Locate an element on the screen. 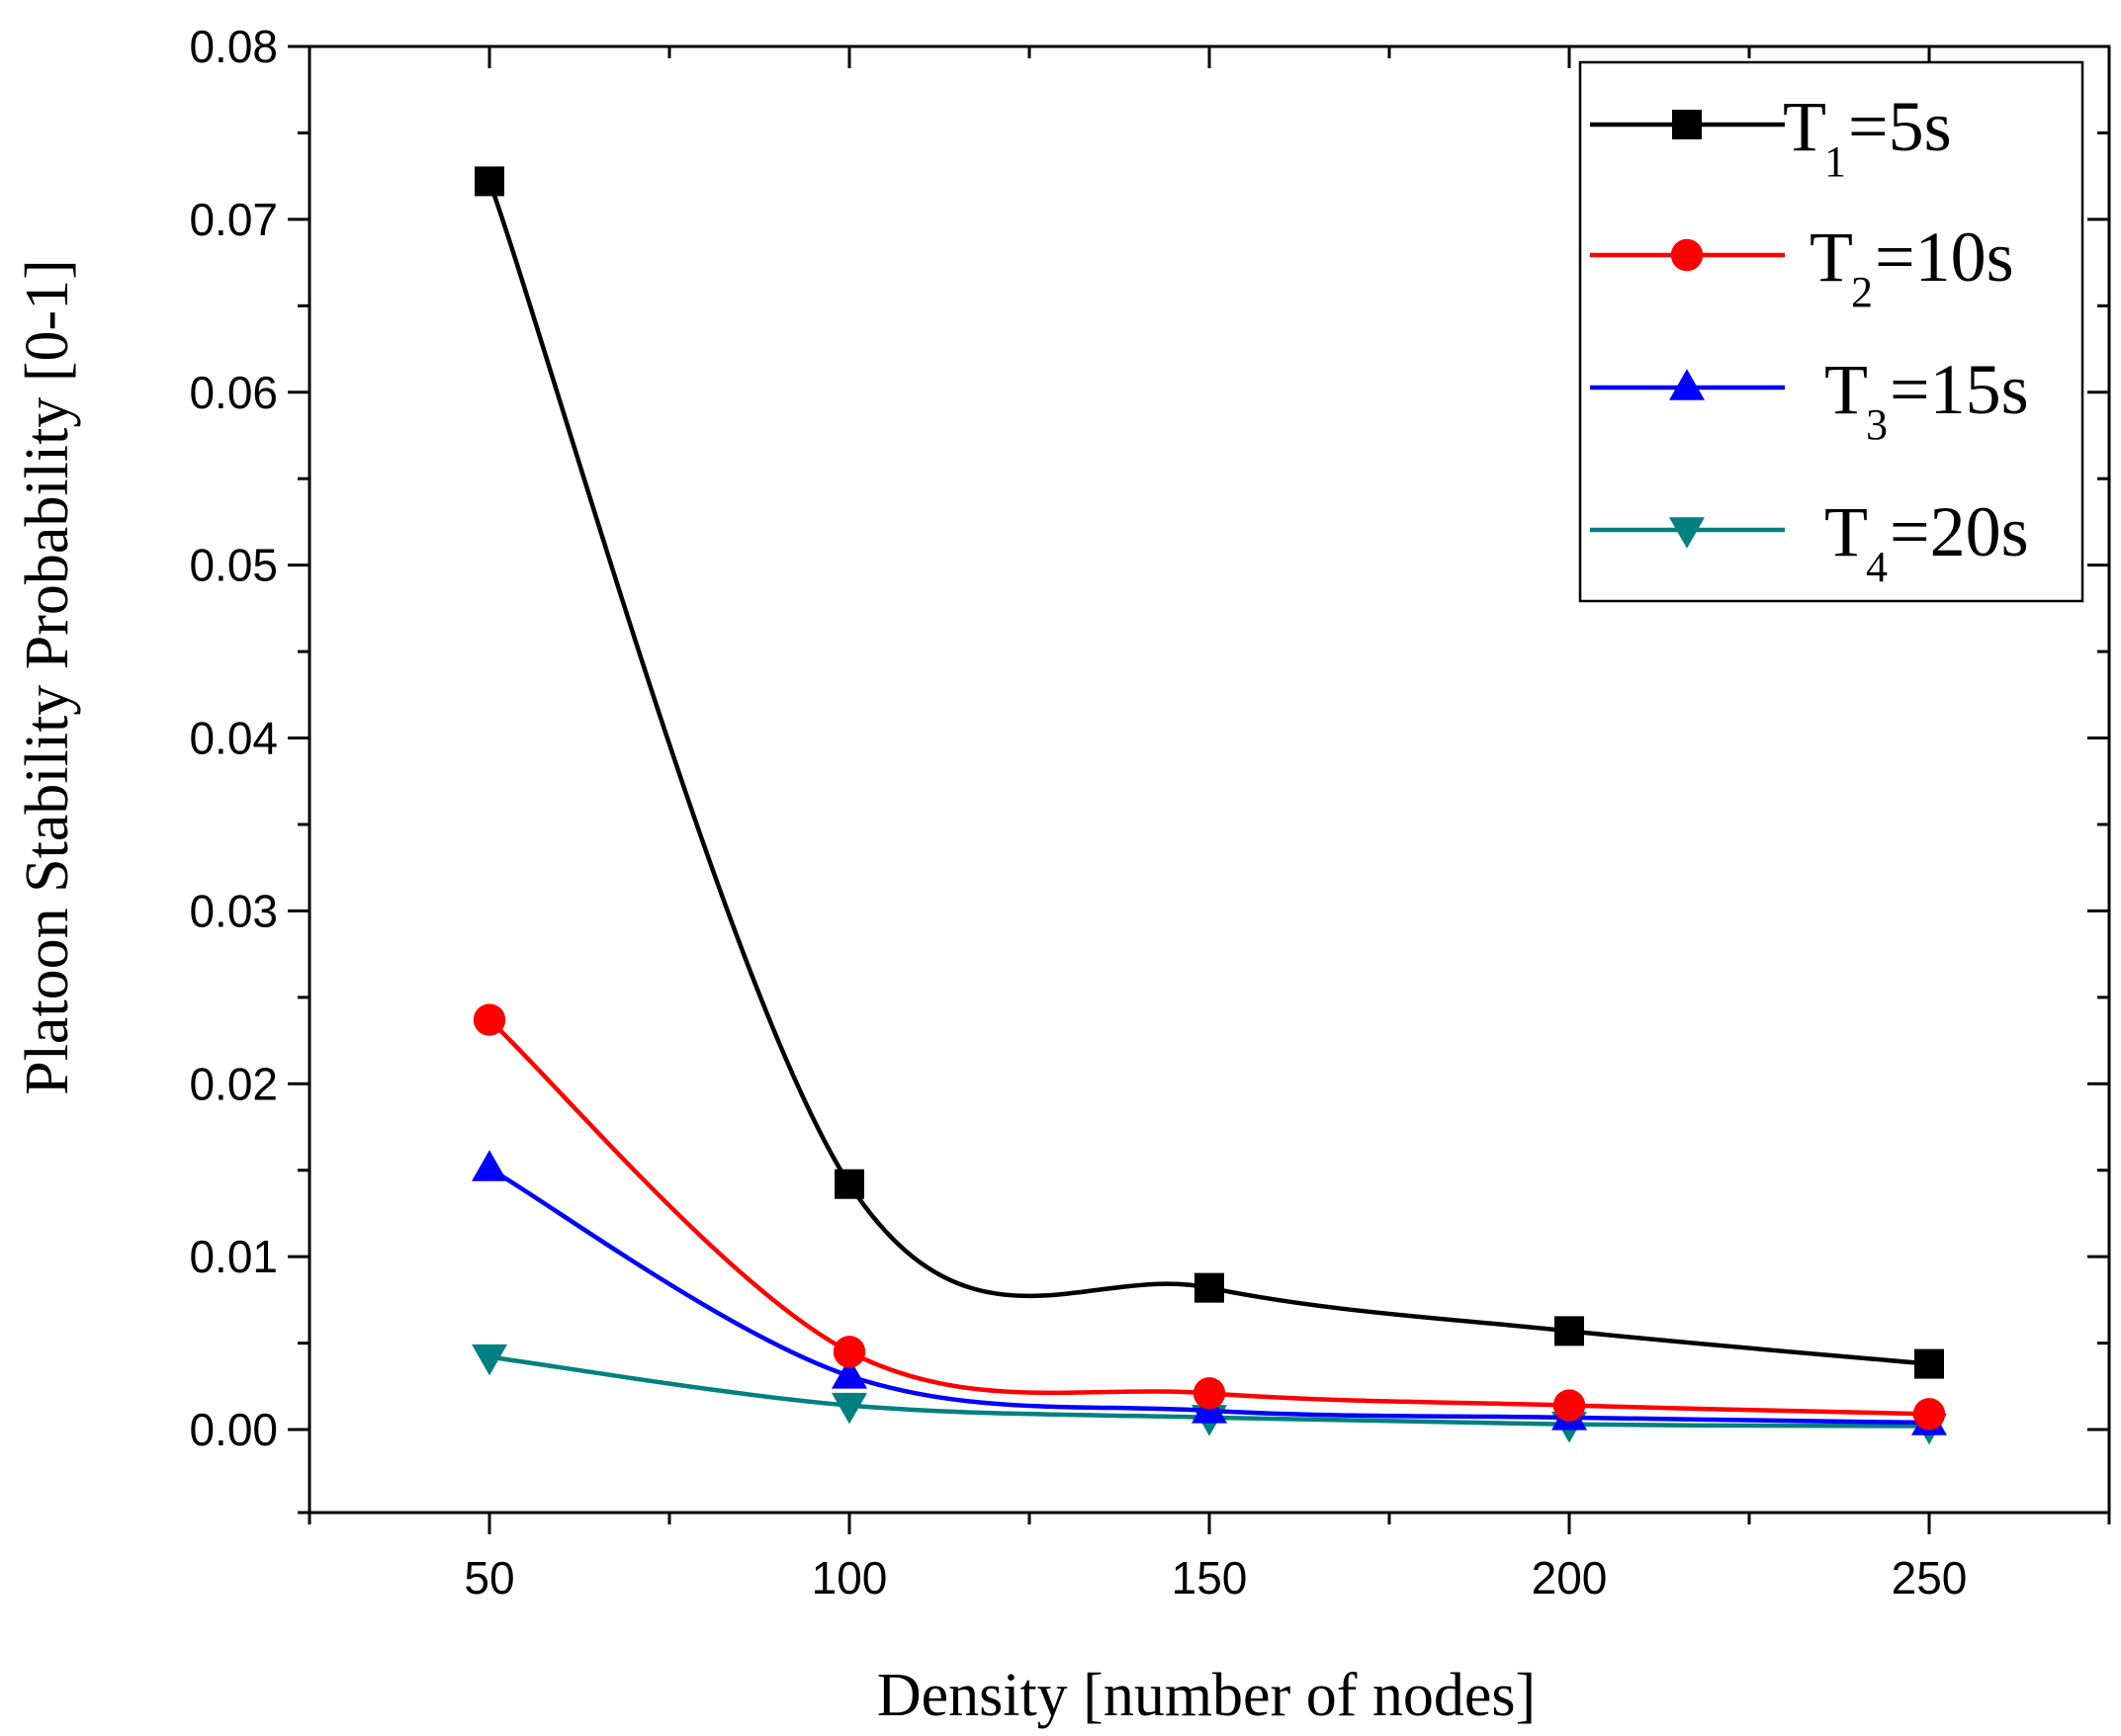  y-tick-label: 0.08 is located at coordinates (233, 46).